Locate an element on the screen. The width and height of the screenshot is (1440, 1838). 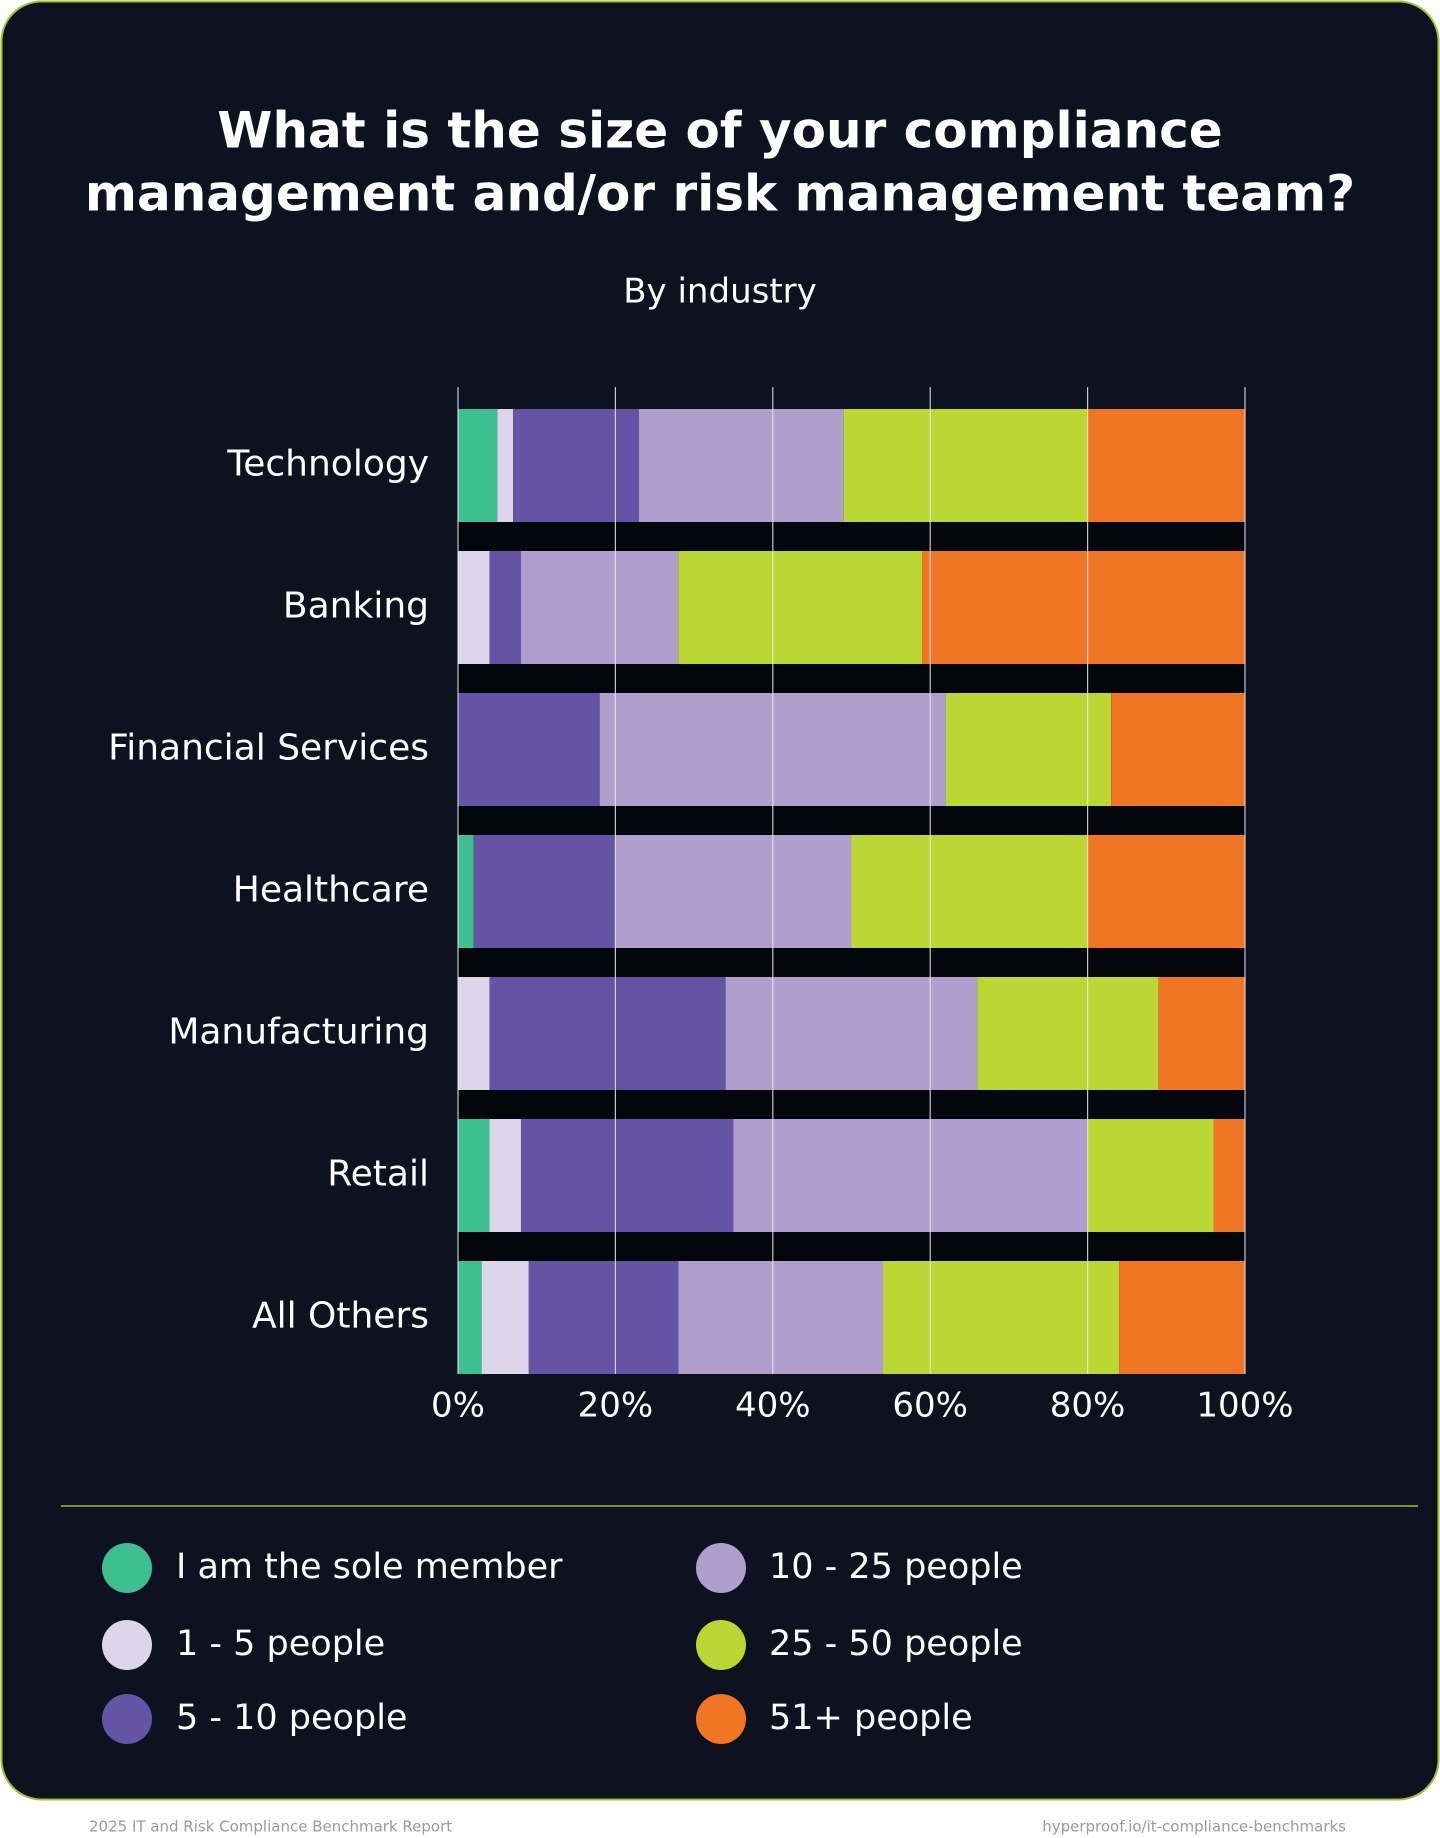
legend-label: I am the sole member is located at coordinates (369, 1567).